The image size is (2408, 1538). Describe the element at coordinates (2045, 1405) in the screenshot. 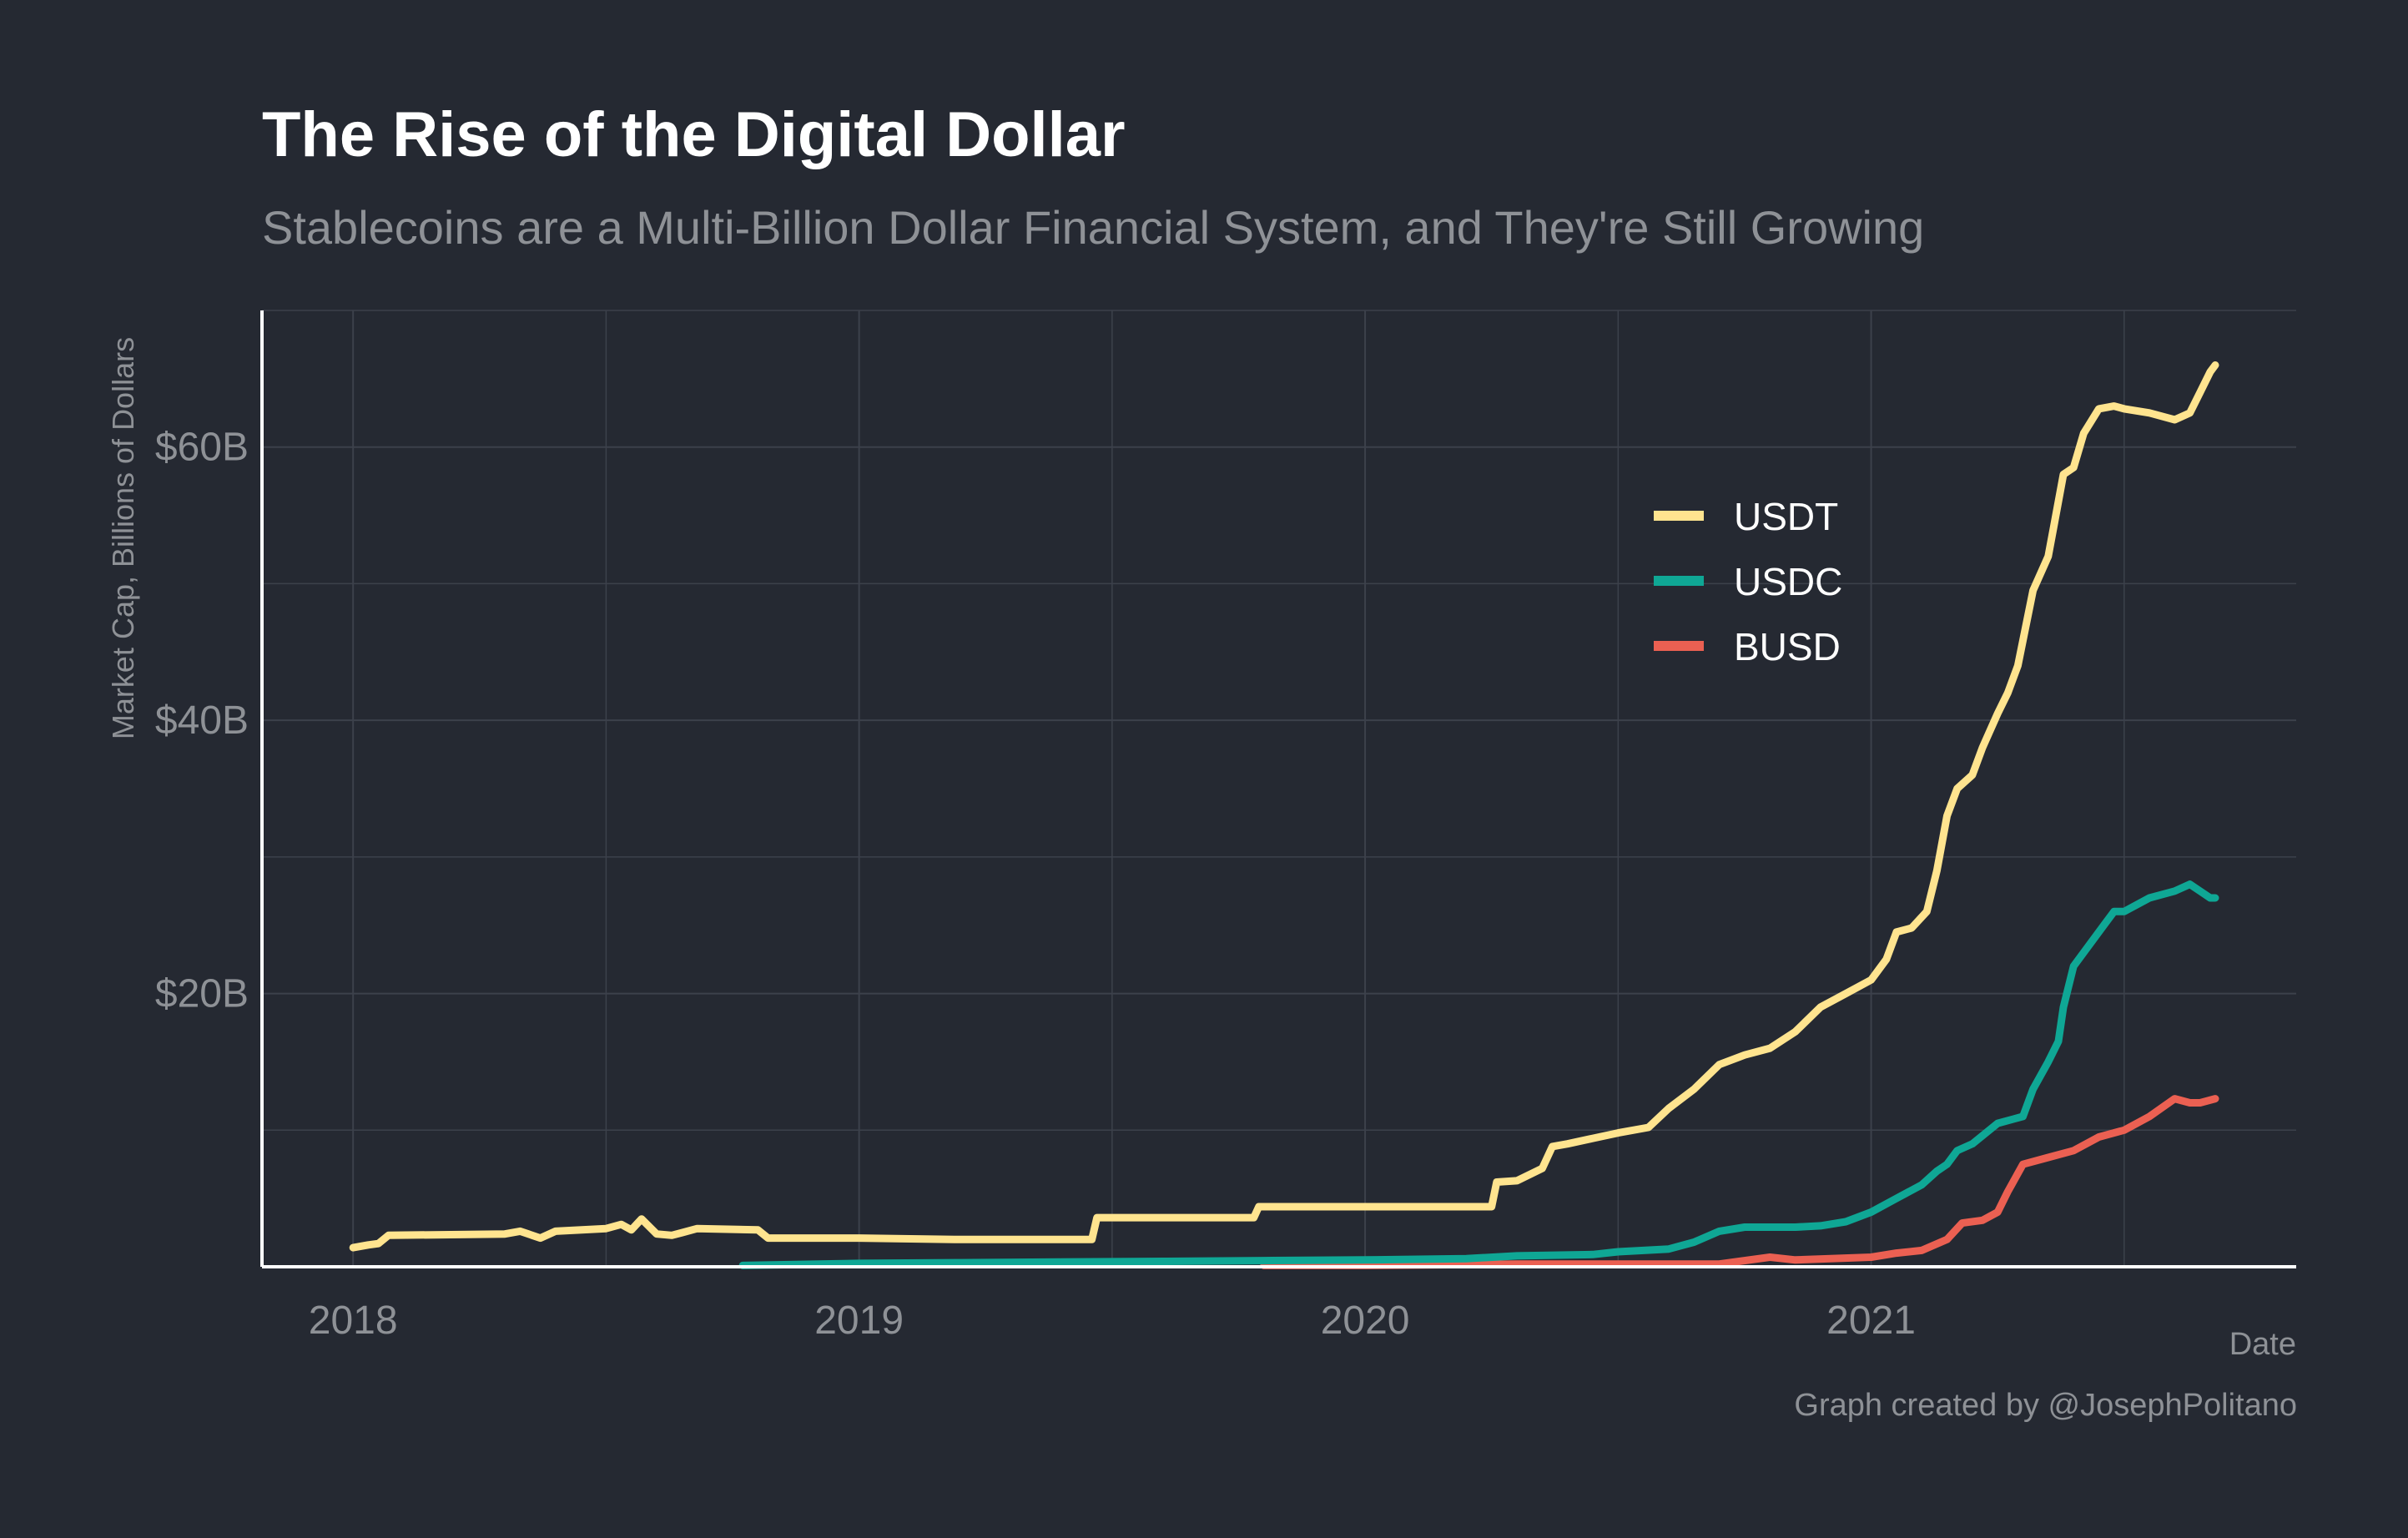

I see `chart-caption: Graph created by @JosephPolitano` at that location.